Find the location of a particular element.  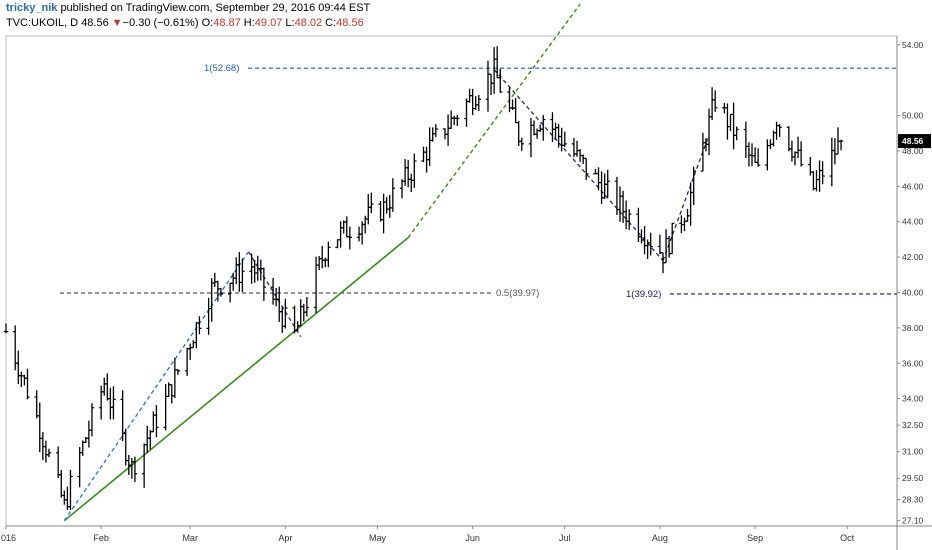

fib-mid-label: 0.5(39.97) is located at coordinates (517, 293).